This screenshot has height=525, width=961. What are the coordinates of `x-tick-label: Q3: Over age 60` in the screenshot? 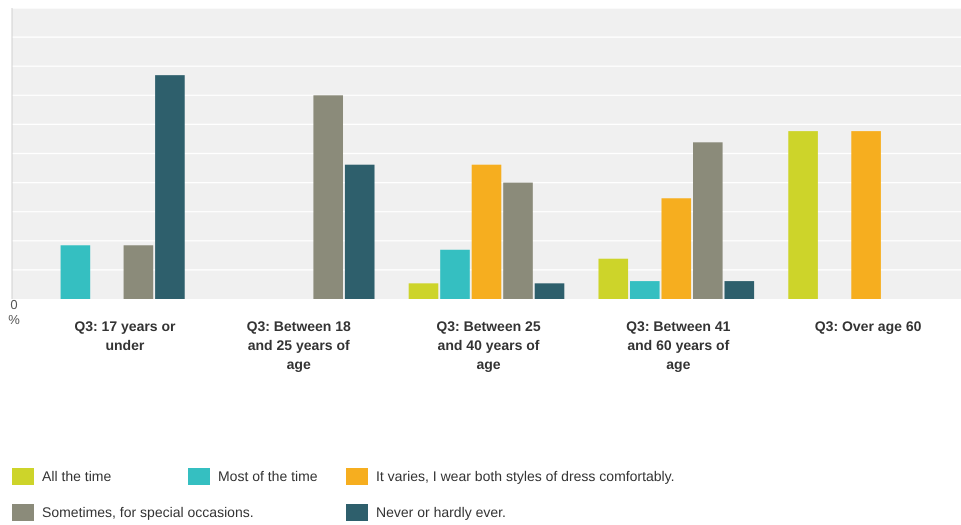 It's located at (868, 326).